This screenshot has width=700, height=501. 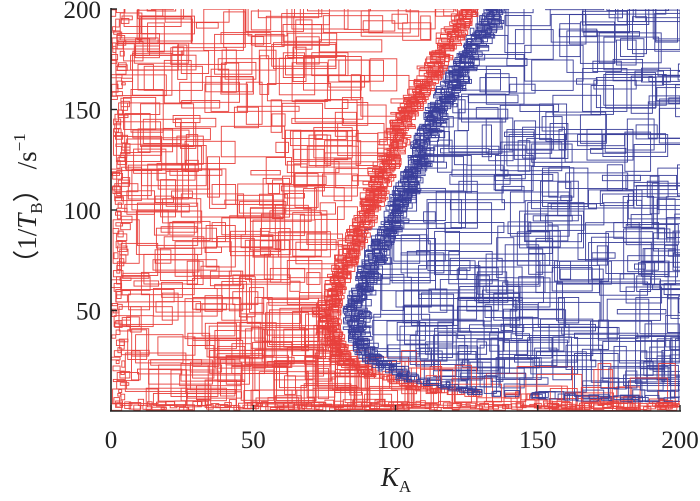 I want to click on x-tick-label: 100, so click(x=396, y=440).